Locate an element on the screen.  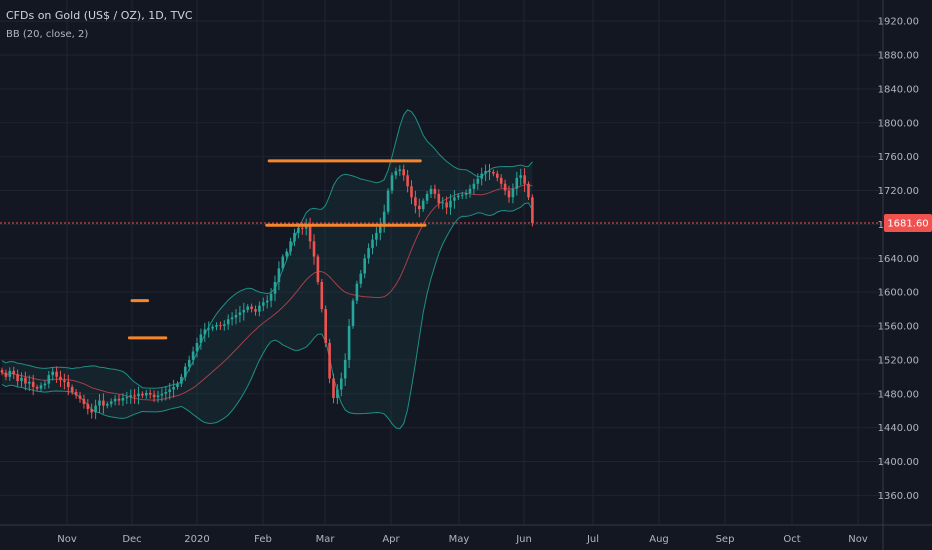
level-lines is located at coordinates (277, 249).